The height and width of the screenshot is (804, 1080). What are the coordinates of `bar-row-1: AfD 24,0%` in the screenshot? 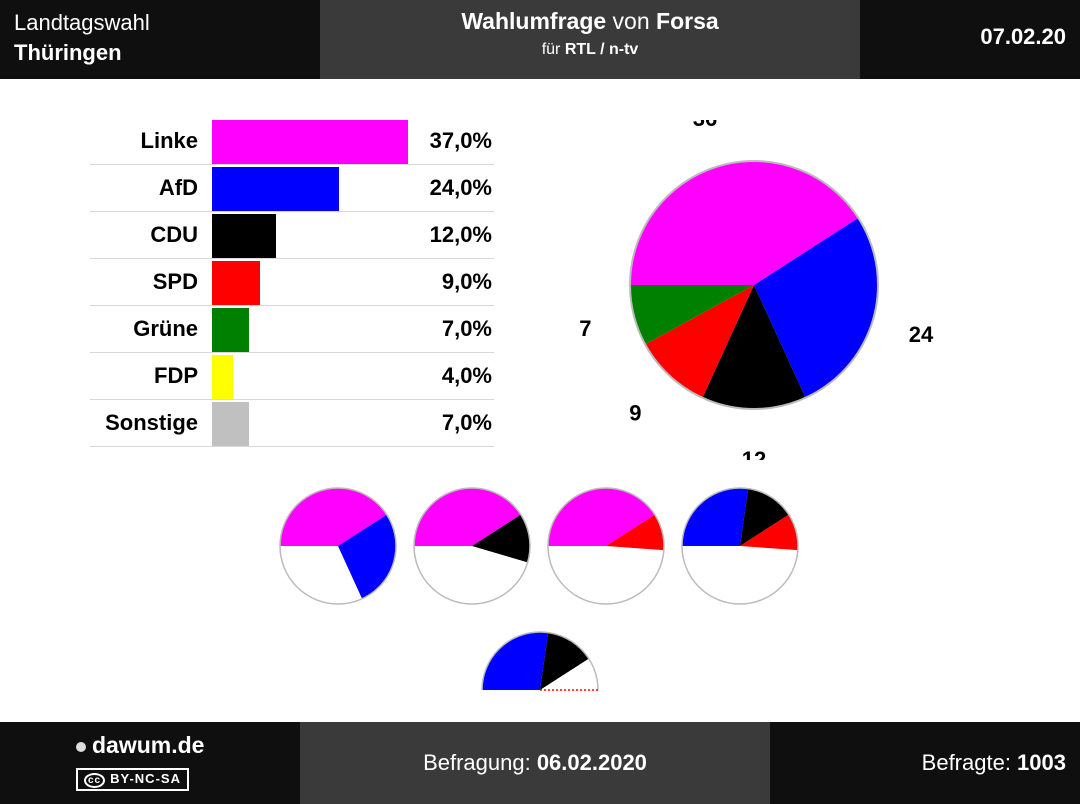 It's located at (292, 188).